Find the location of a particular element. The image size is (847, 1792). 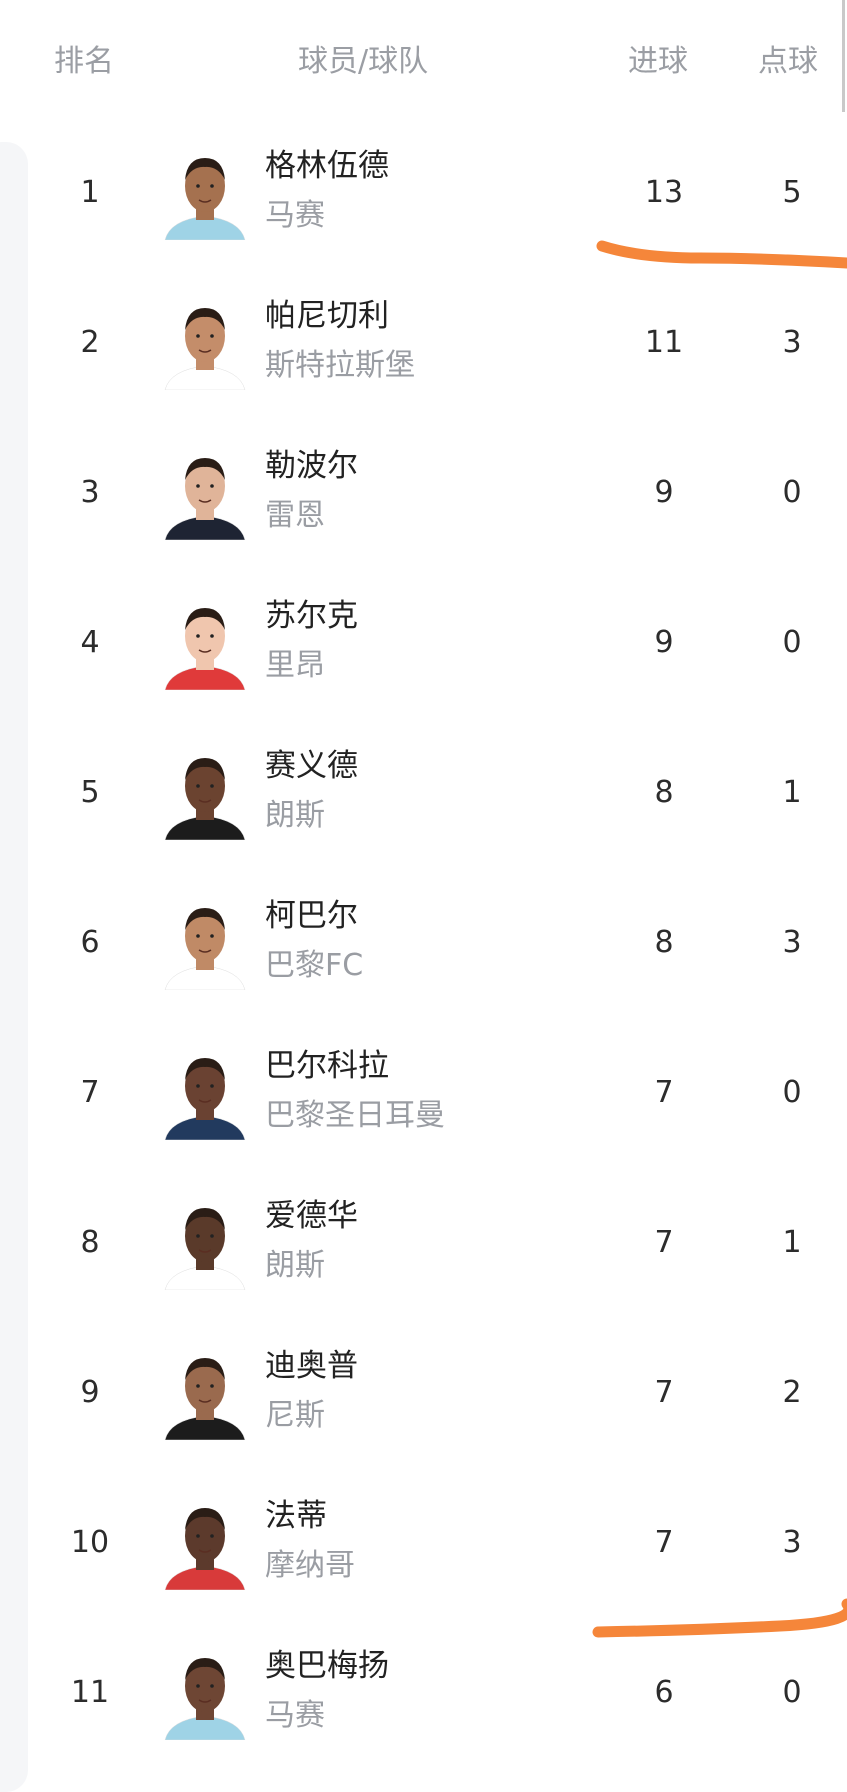

table-row: 4 苏尔克 里昂 9 0 is located at coordinates (423, 645).